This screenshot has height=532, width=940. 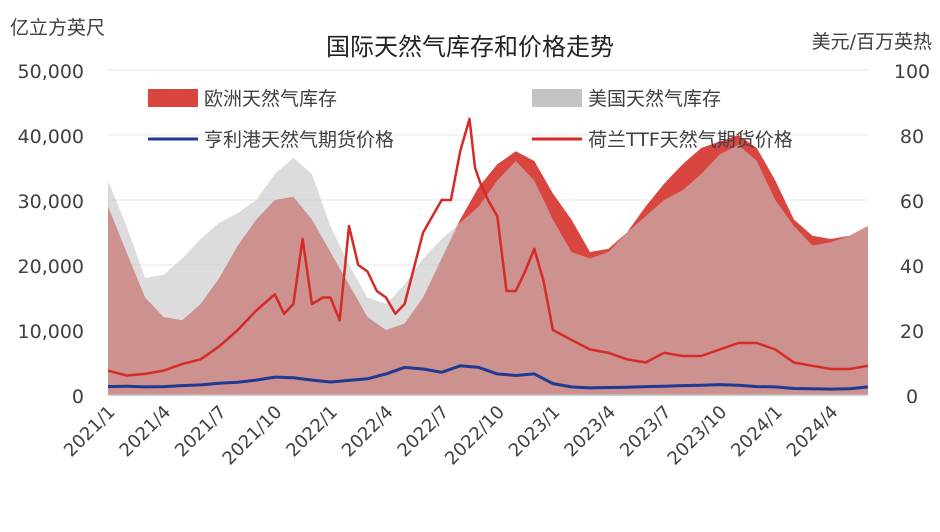 What do you see at coordinates (912, 332) in the screenshot?
I see `y-right-tick-label: 20` at bounding box center [912, 332].